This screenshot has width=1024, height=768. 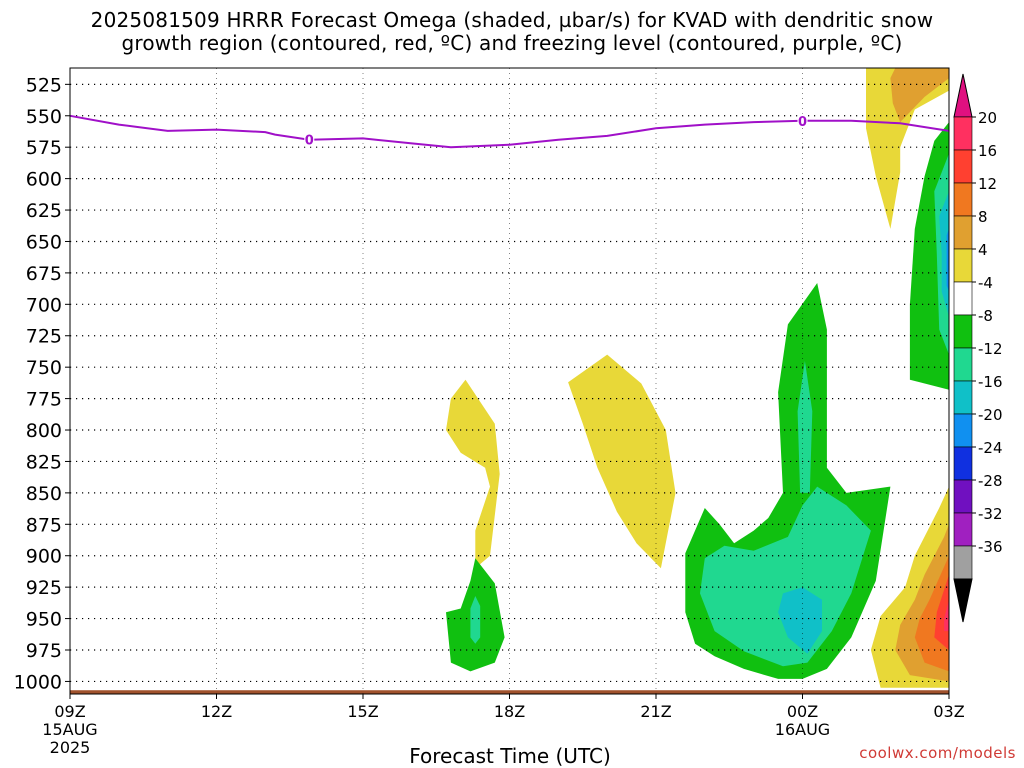 I want to click on colorbar-label: -4, so click(x=985, y=283).